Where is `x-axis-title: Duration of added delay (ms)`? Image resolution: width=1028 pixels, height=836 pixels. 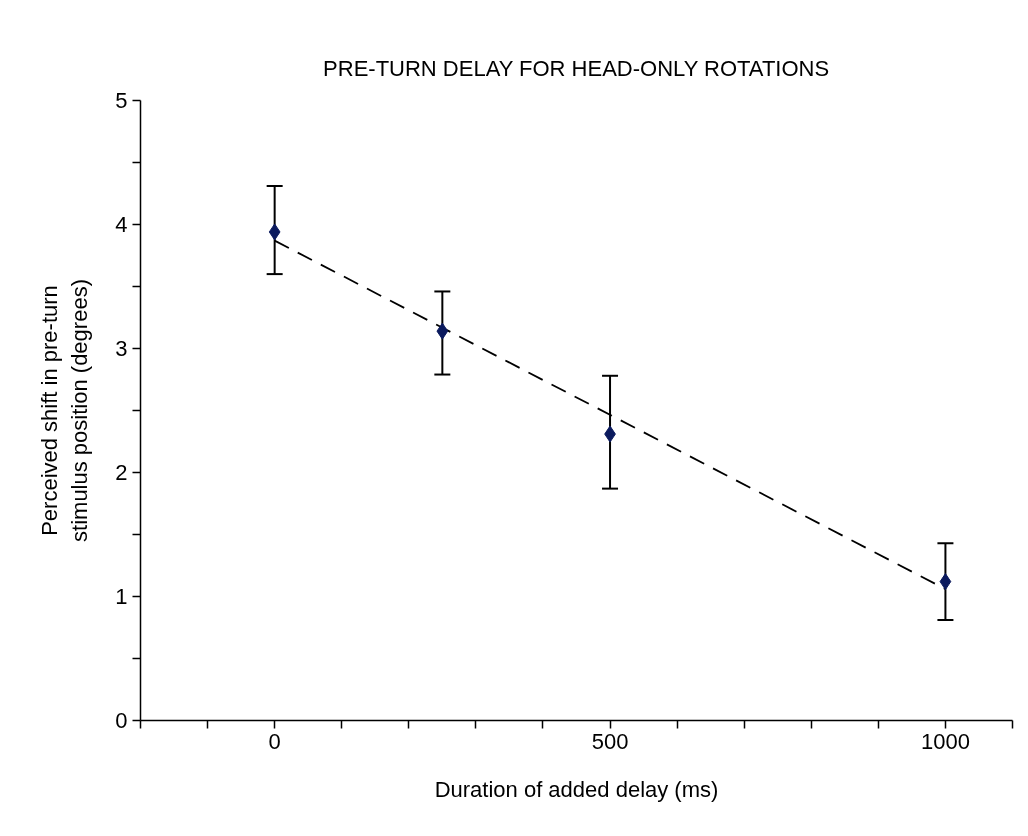
x-axis-title: Duration of added delay (ms) is located at coordinates (576, 789).